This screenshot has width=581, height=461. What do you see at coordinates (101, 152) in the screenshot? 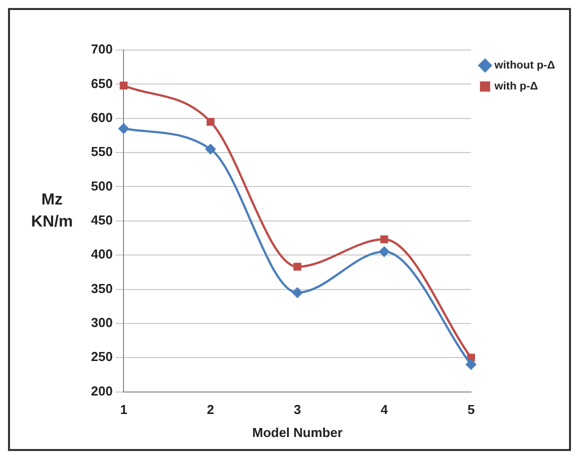
I see `y-tick-label: 550` at bounding box center [101, 152].